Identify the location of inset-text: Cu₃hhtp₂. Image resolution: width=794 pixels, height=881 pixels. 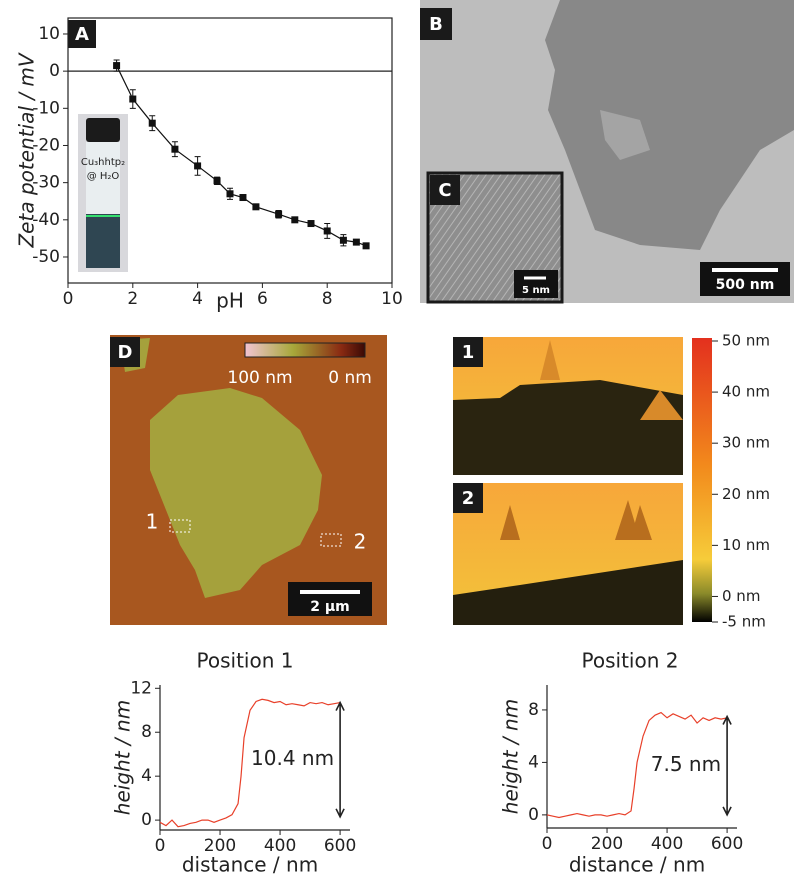
(103, 162).